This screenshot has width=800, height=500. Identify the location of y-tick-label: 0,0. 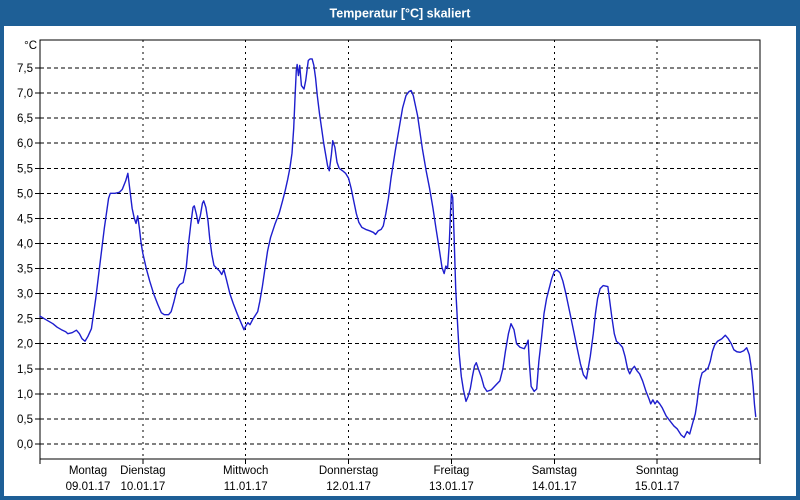
(25, 445).